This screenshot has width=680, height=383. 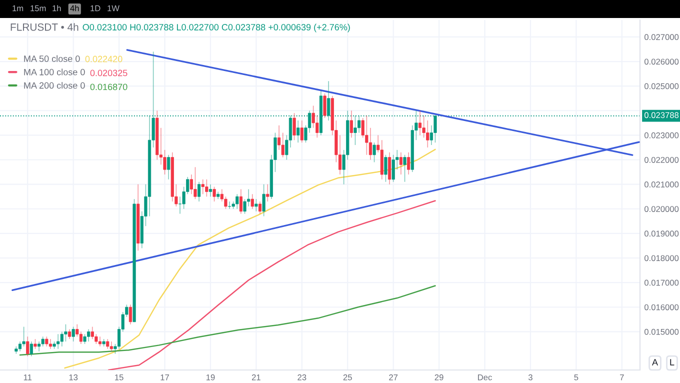 What do you see at coordinates (38, 8) in the screenshot?
I see `text: 15m` at bounding box center [38, 8].